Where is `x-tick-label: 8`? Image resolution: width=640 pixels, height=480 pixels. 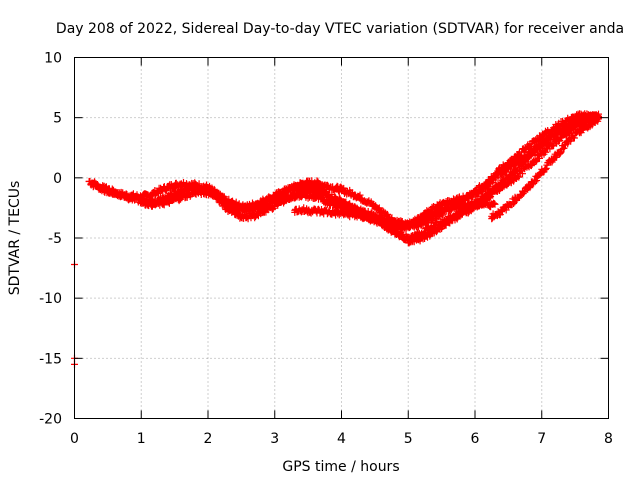
x-tick-label: 8 is located at coordinates (608, 439).